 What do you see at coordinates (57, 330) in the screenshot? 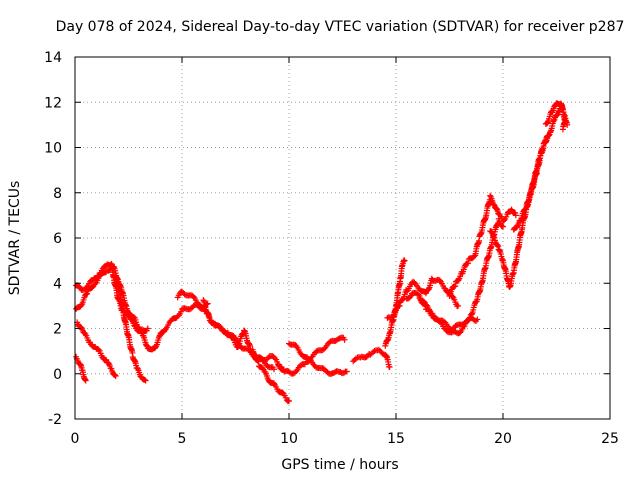
I see `y-tick-label: 2` at bounding box center [57, 330].